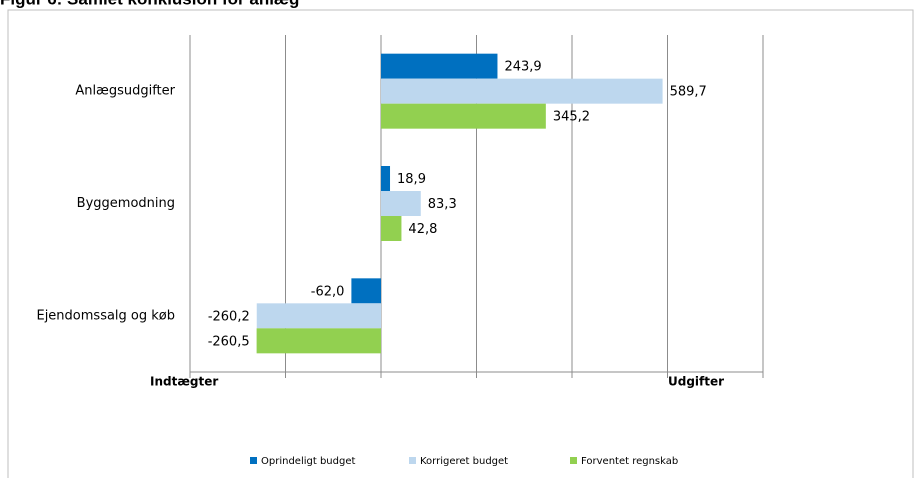 The width and height of the screenshot is (914, 478). Describe the element at coordinates (125, 91) in the screenshot. I see `y-tick-label: Anlægsudgifter` at that location.